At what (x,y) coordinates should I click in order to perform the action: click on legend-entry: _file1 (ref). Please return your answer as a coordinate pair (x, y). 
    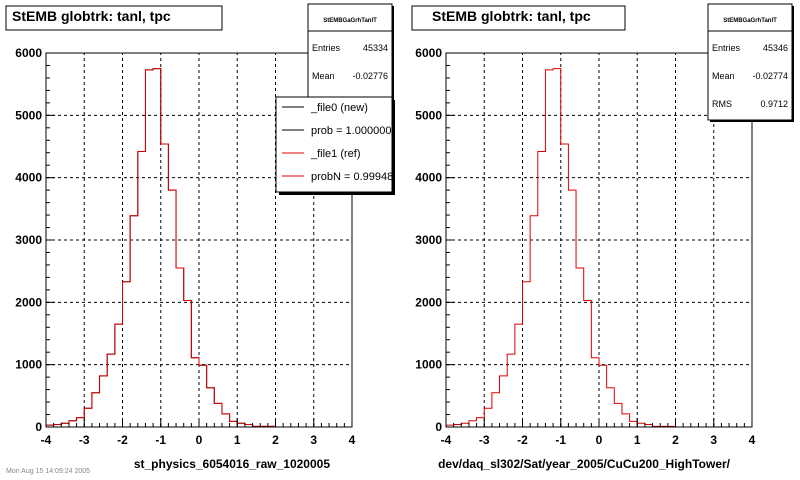
    Looking at the image, I should click on (335, 154).